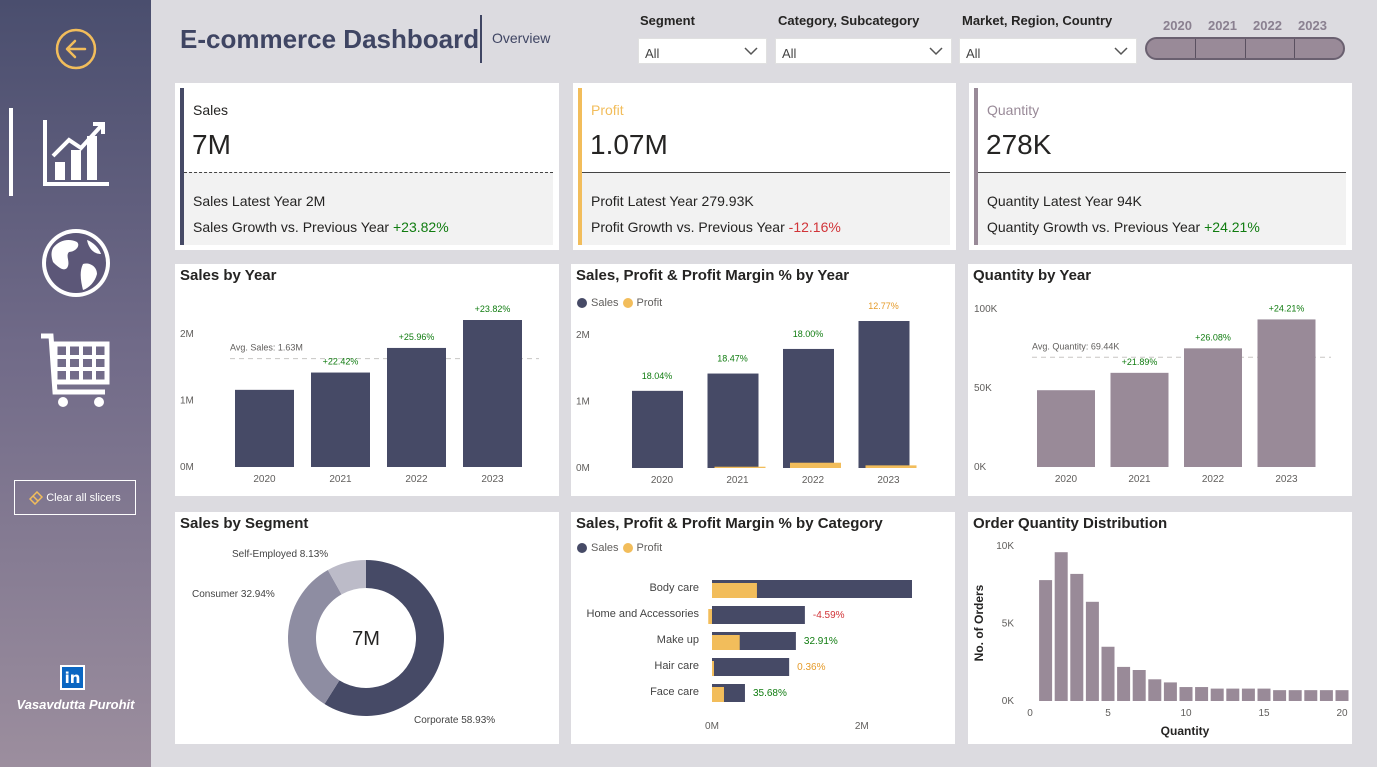 The height and width of the screenshot is (767, 1377). What do you see at coordinates (883, 306) in the screenshot?
I see `margin-label: 12.77%` at bounding box center [883, 306].